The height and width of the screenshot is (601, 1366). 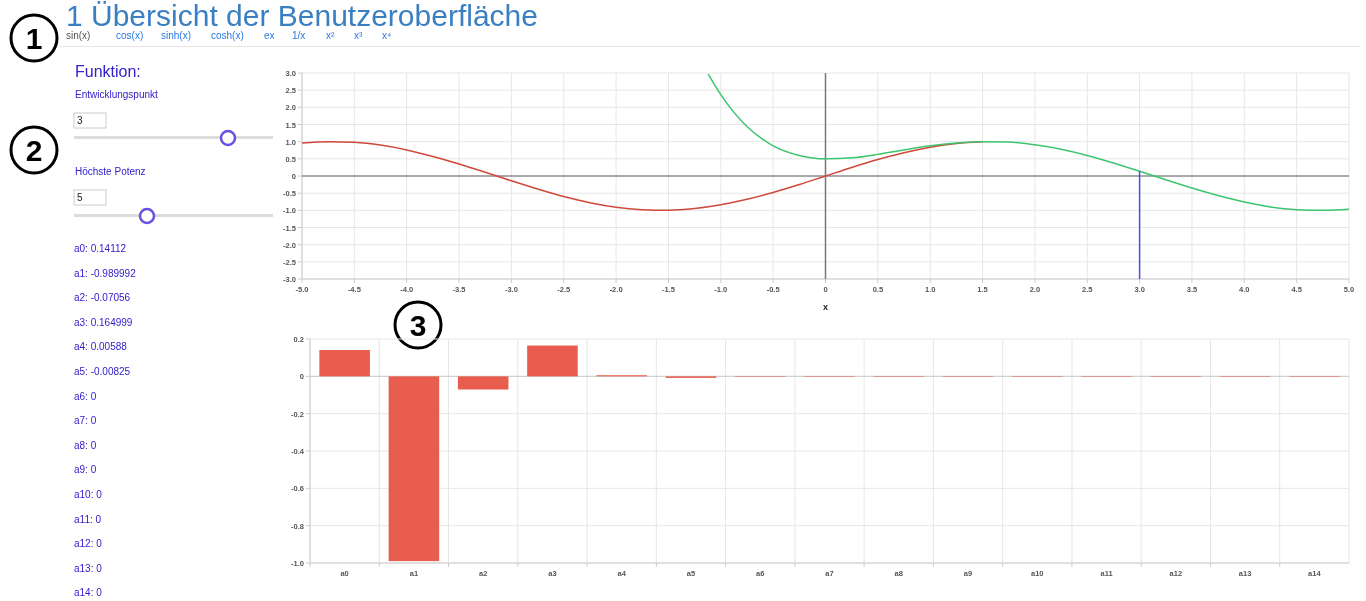 What do you see at coordinates (103, 322) in the screenshot?
I see `text: a3: 0.164999` at bounding box center [103, 322].